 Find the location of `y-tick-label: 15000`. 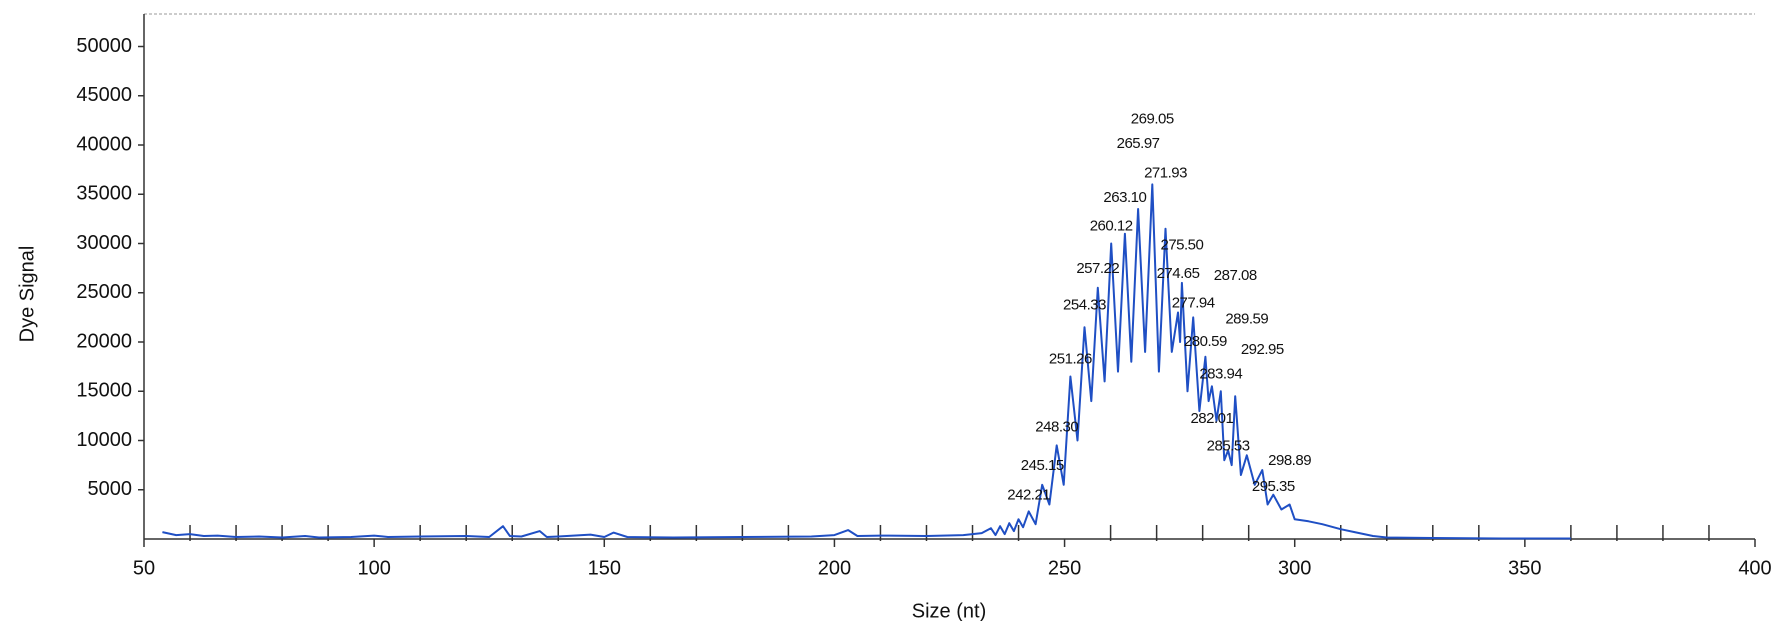

y-tick-label: 15000 is located at coordinates (104, 391).